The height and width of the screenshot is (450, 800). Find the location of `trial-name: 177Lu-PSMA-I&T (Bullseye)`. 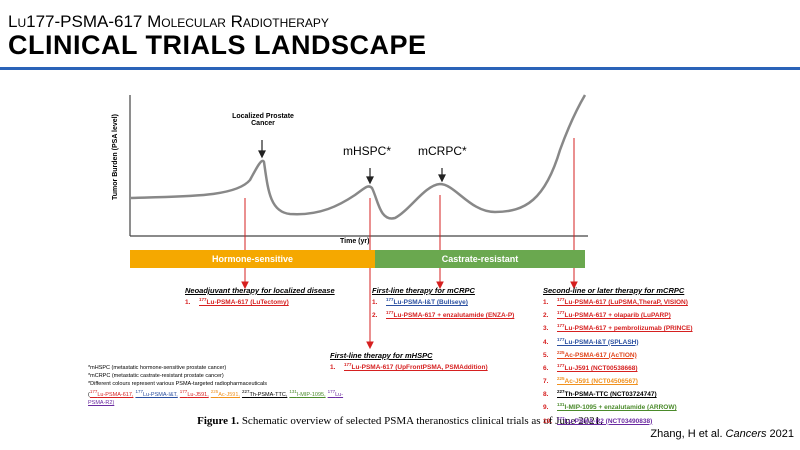

trial-name: 177Lu-PSMA-I&T (Bullseye) is located at coordinates (427, 302).